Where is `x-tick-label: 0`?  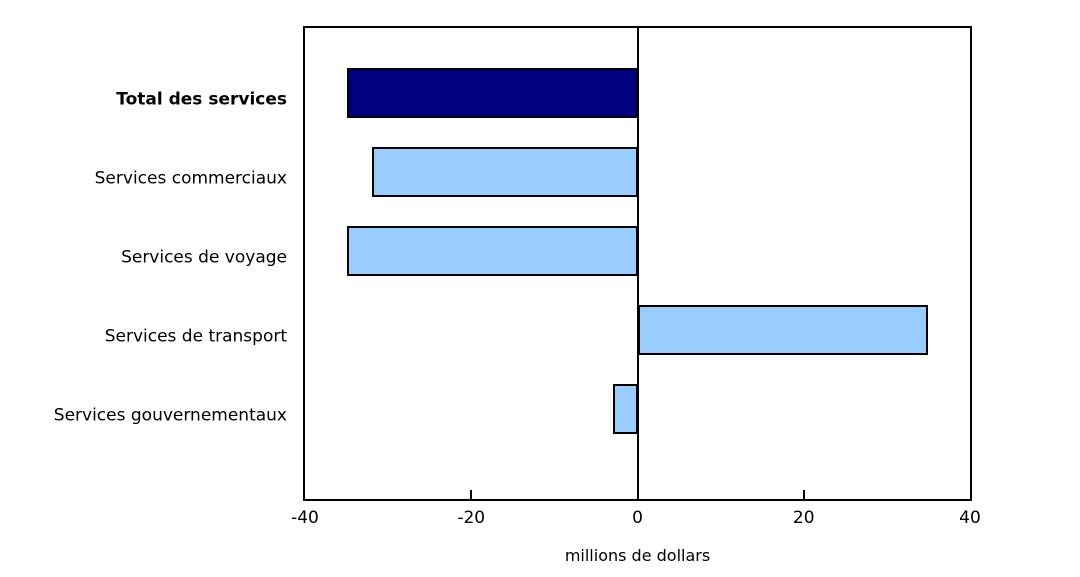
x-tick-label: 0 is located at coordinates (637, 518).